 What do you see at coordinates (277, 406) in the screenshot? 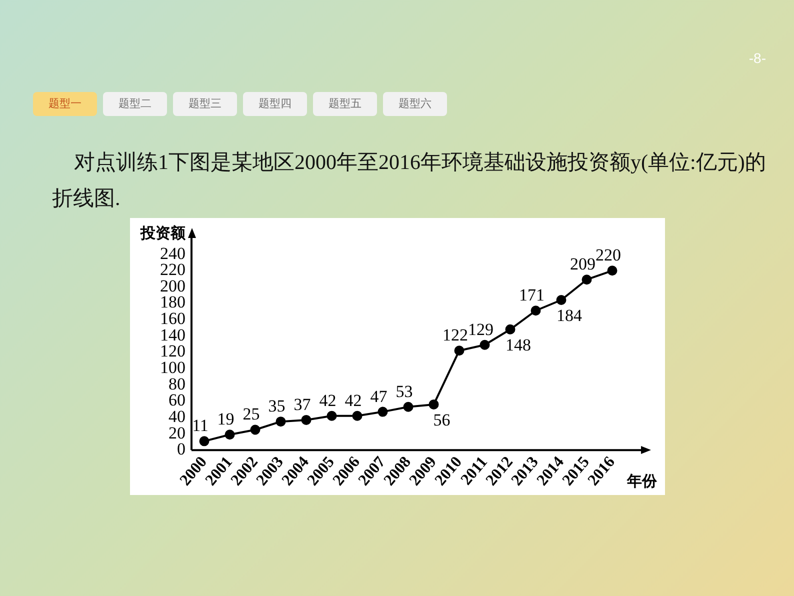
I see `data-label: 35` at bounding box center [277, 406].